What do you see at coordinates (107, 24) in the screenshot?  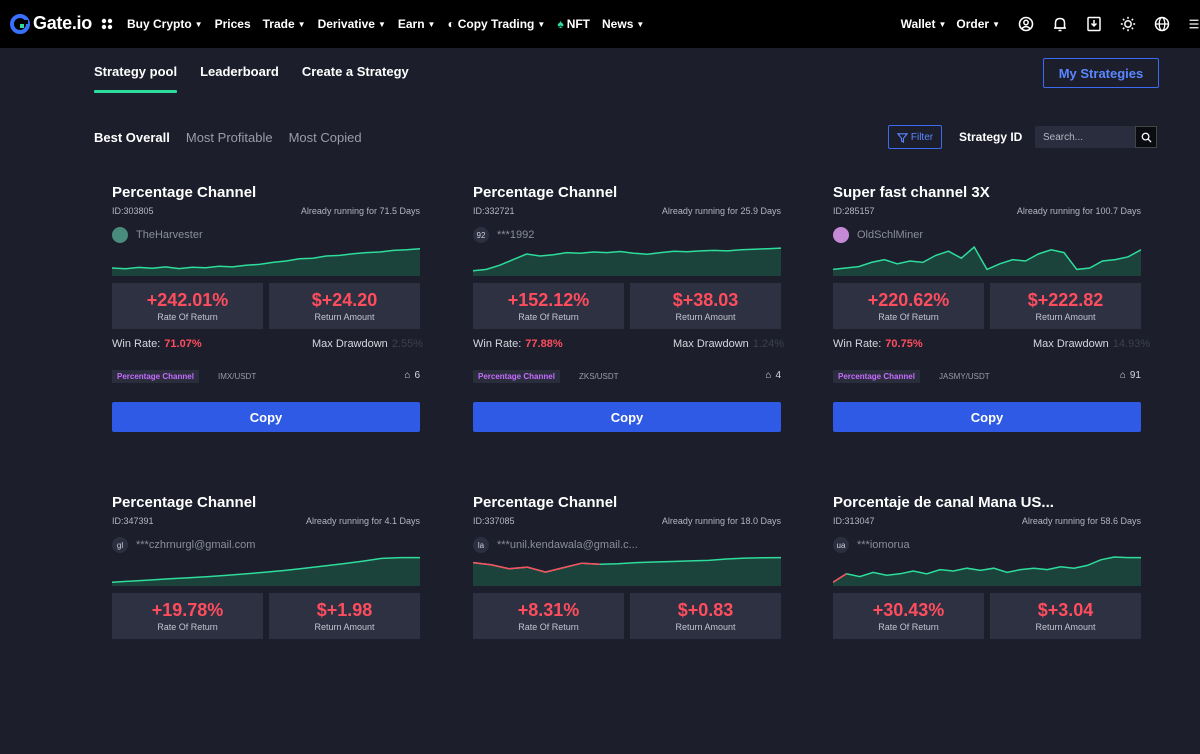 I see `apps-grid-icon` at bounding box center [107, 24].